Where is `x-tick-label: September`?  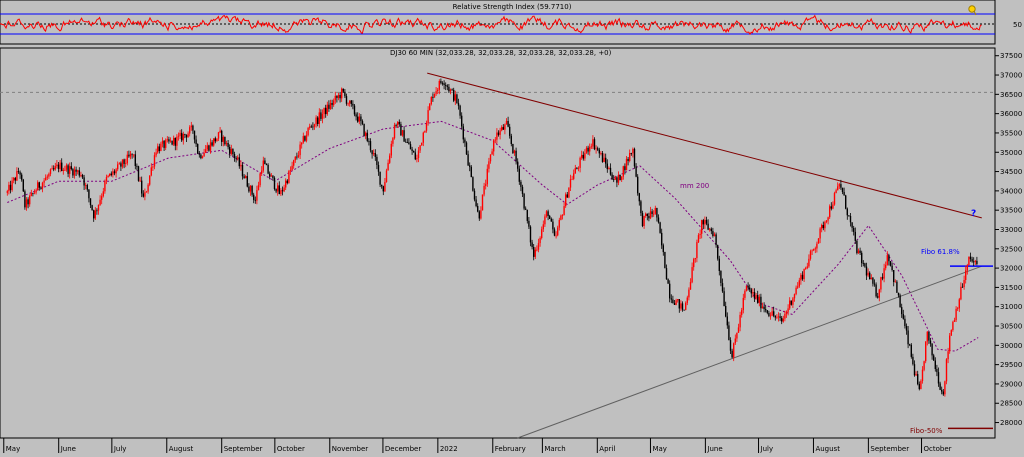
x-tick-label: September is located at coordinates (889, 449).